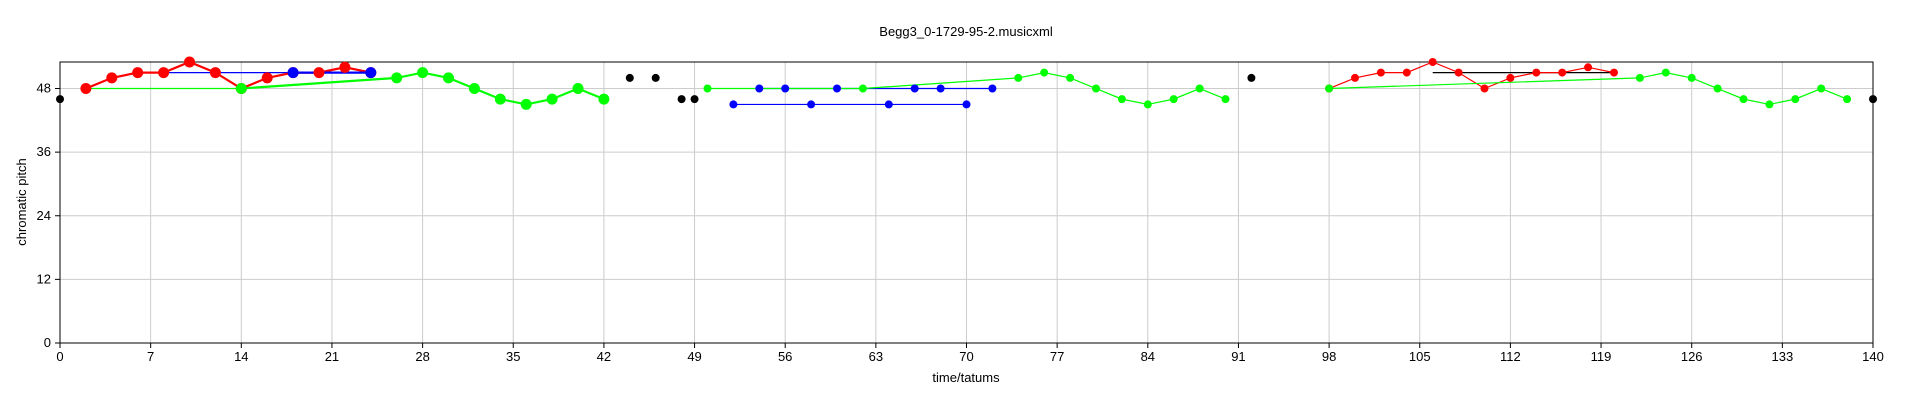 Image resolution: width=1920 pixels, height=406 pixels. I want to click on x-tick-label: 56, so click(785, 356).